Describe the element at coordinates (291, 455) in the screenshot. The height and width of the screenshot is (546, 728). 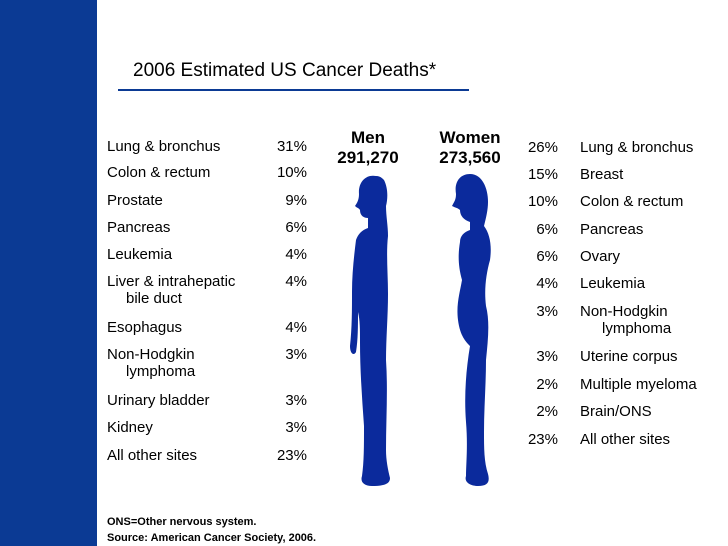
I see `men-row-percent: 23%` at that location.